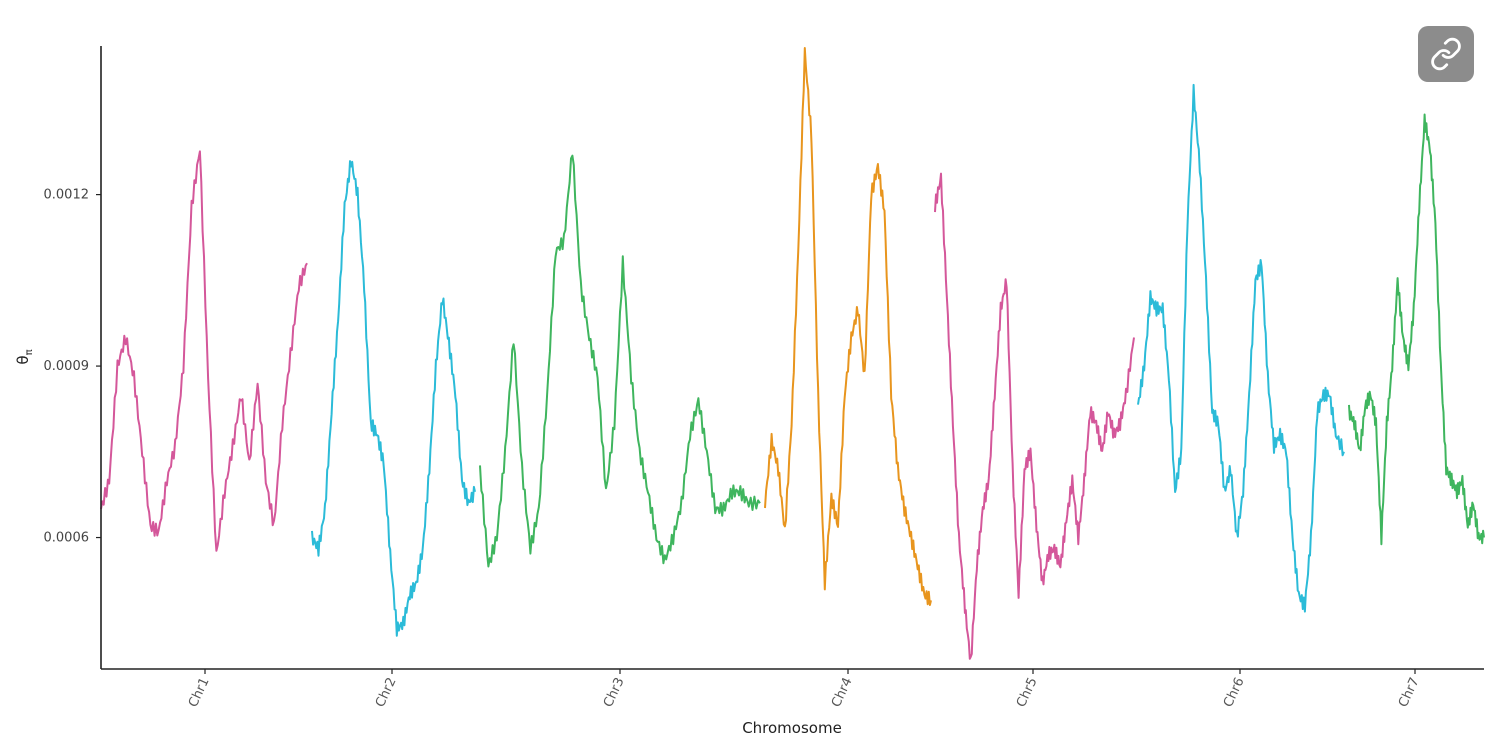 The width and height of the screenshot is (1504, 756). What do you see at coordinates (792, 728) in the screenshot?
I see `x-axis-title: Chromosome` at bounding box center [792, 728].